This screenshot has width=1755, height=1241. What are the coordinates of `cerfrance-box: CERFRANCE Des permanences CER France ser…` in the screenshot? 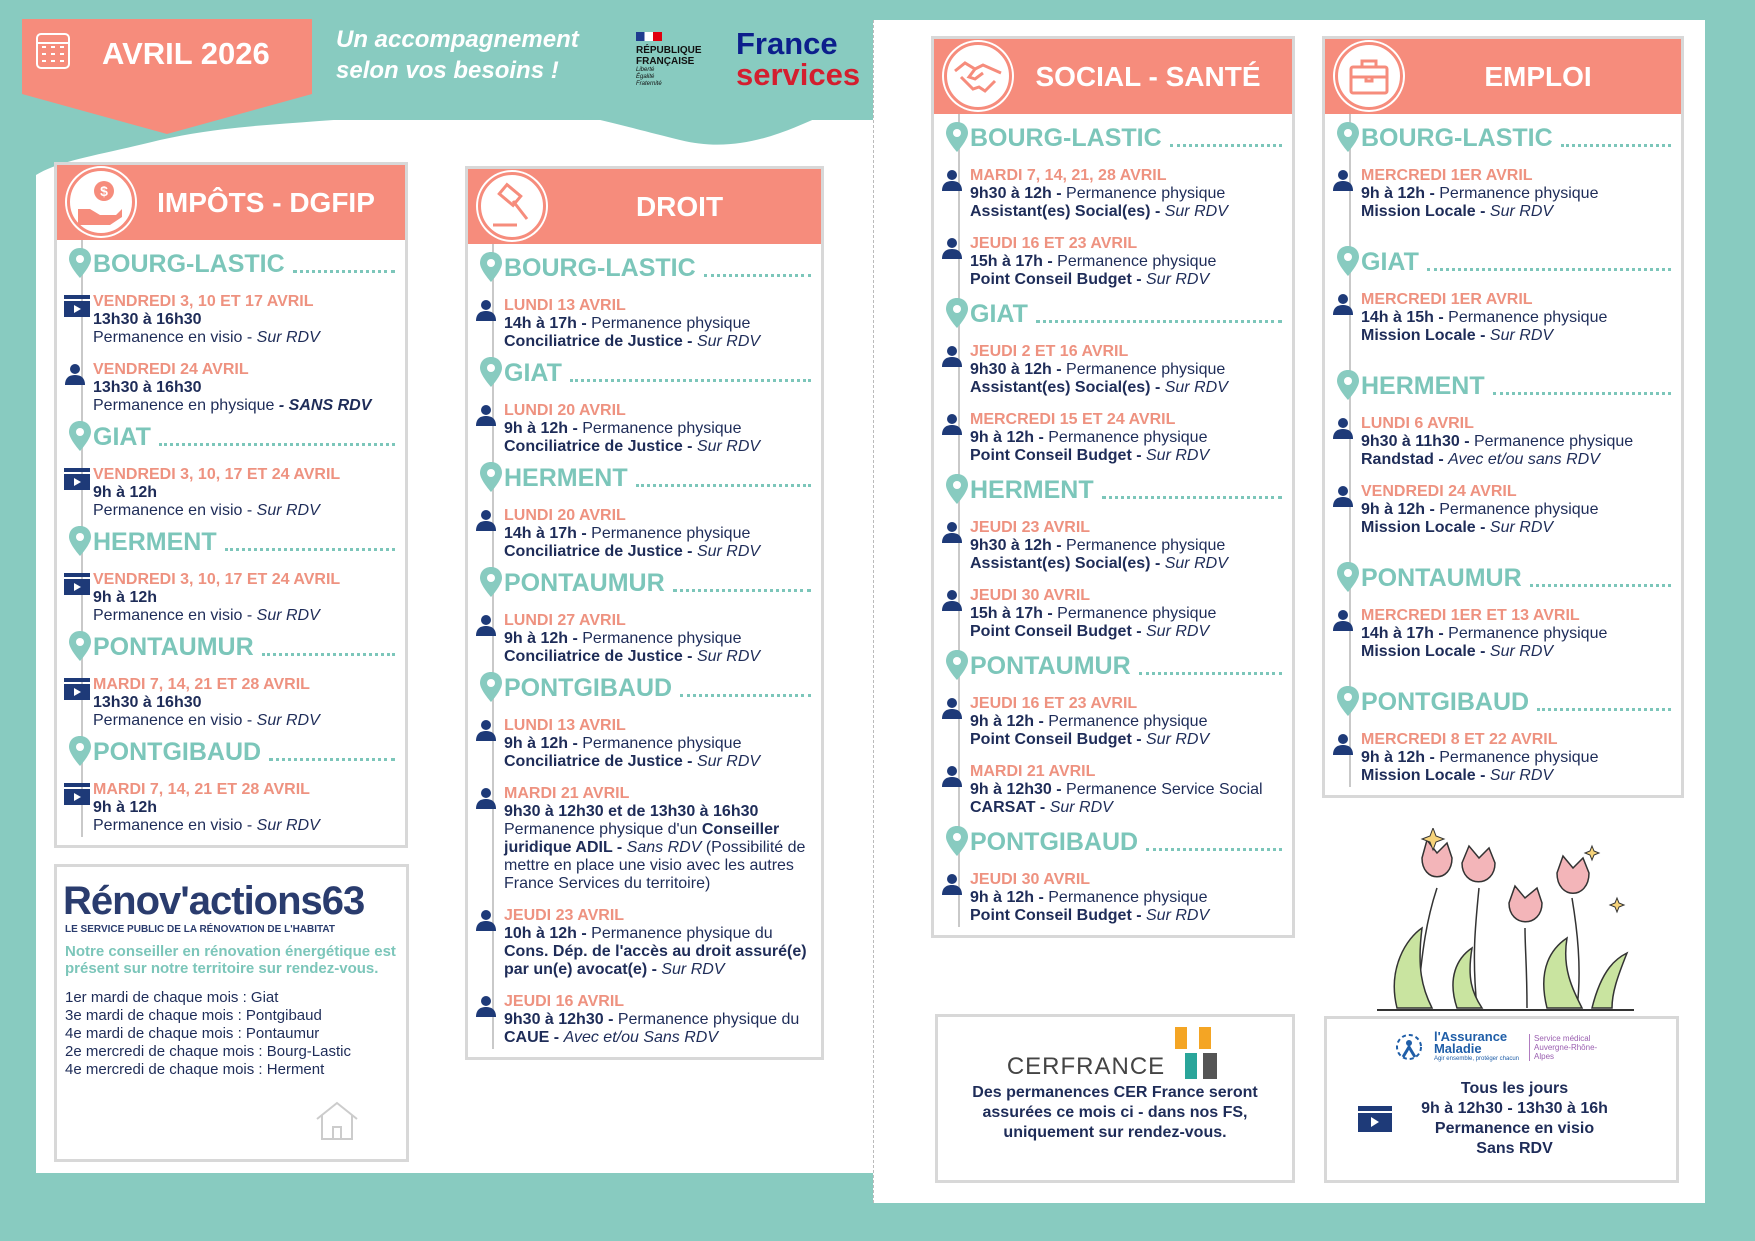 It's located at (1115, 1098).